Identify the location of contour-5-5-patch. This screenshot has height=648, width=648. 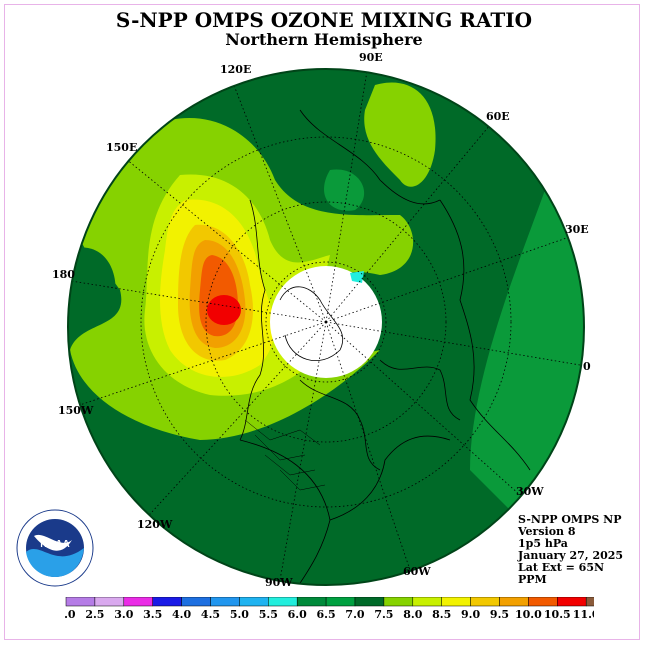
(357, 277).